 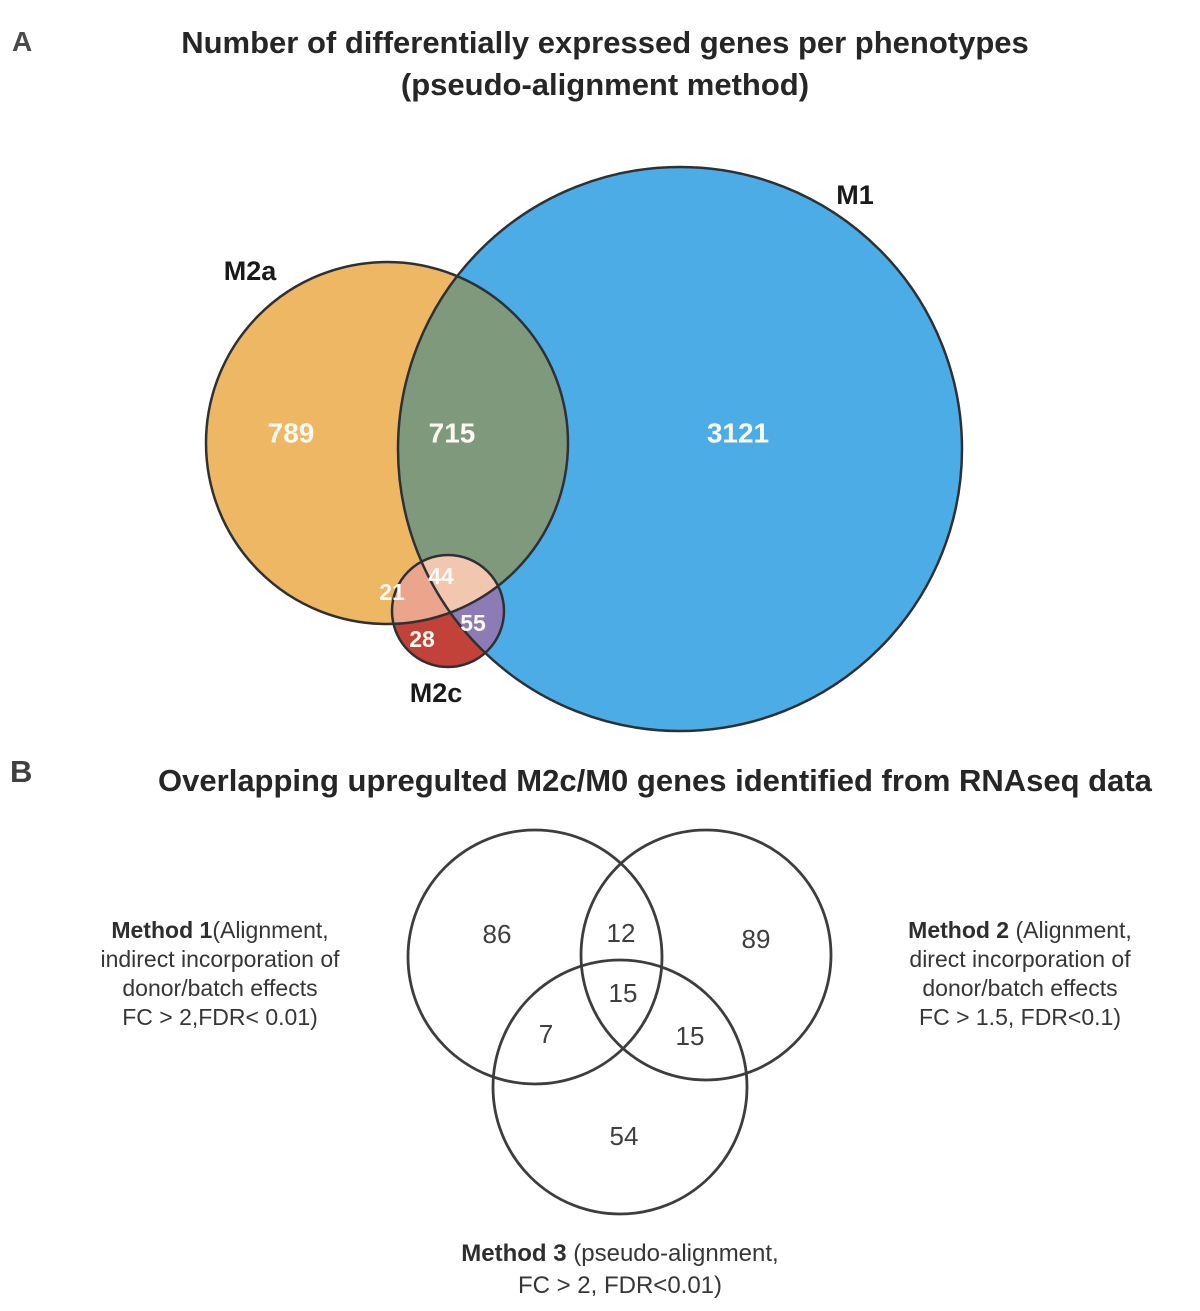 I want to click on method-2-line1: Method 2 (Alignment,, so click(x=1020, y=930).